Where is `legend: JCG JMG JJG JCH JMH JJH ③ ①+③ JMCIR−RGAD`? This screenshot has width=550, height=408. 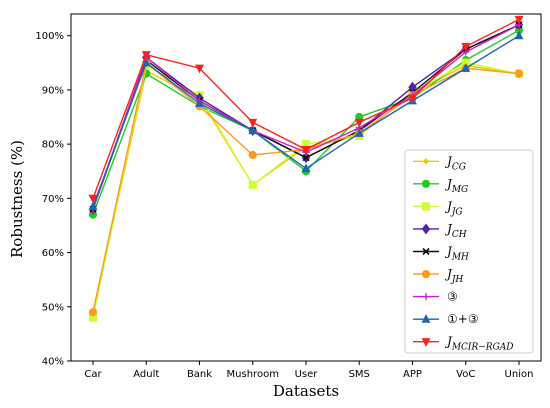 legend: JCG JMG JJG JCH JMH JJH ③ ①+③ JMCIR−RGAD is located at coordinates (469, 251).